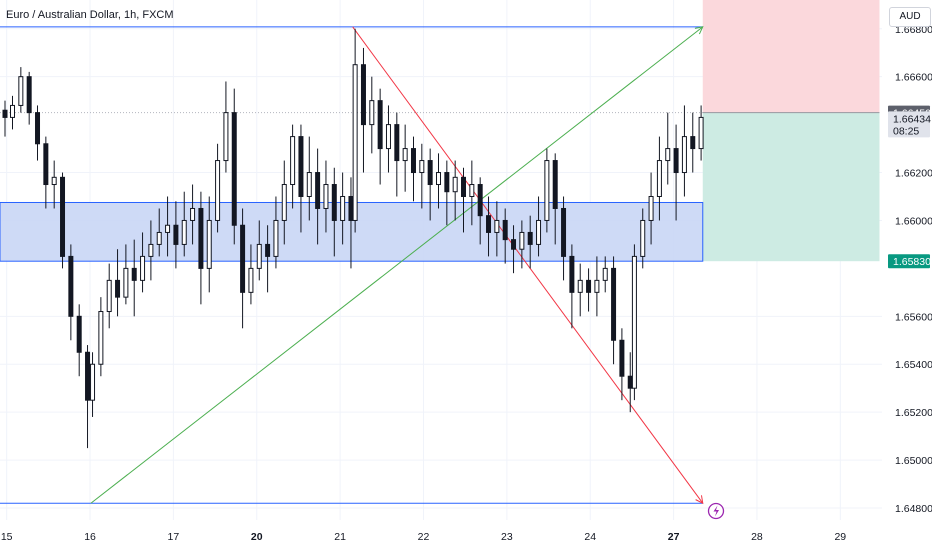 The image size is (932, 555). Describe the element at coordinates (174, 537) in the screenshot. I see `time-tick-label: 17` at that location.